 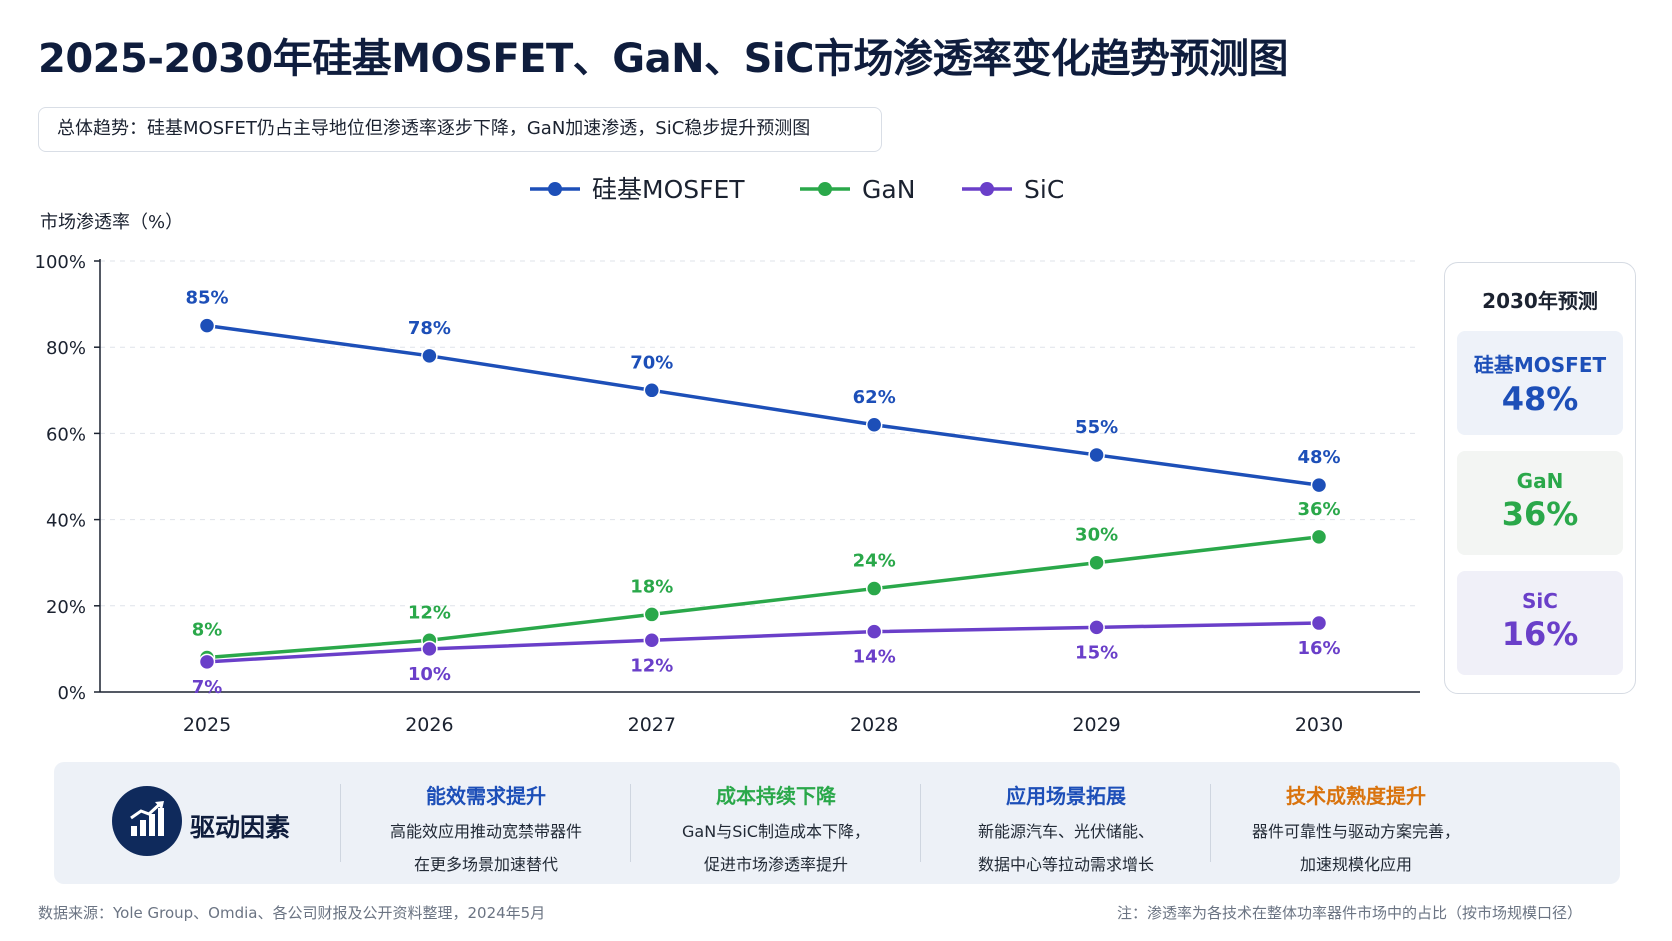 I want to click on prediction-sic: SiC 16%, so click(x=1540, y=623).